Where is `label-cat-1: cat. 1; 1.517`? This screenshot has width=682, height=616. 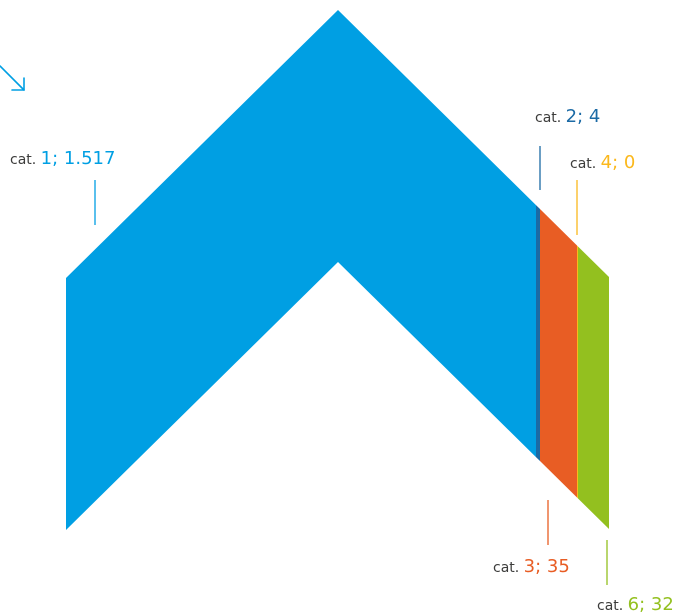
label-cat-1: cat. 1; 1.517 is located at coordinates (62, 158).